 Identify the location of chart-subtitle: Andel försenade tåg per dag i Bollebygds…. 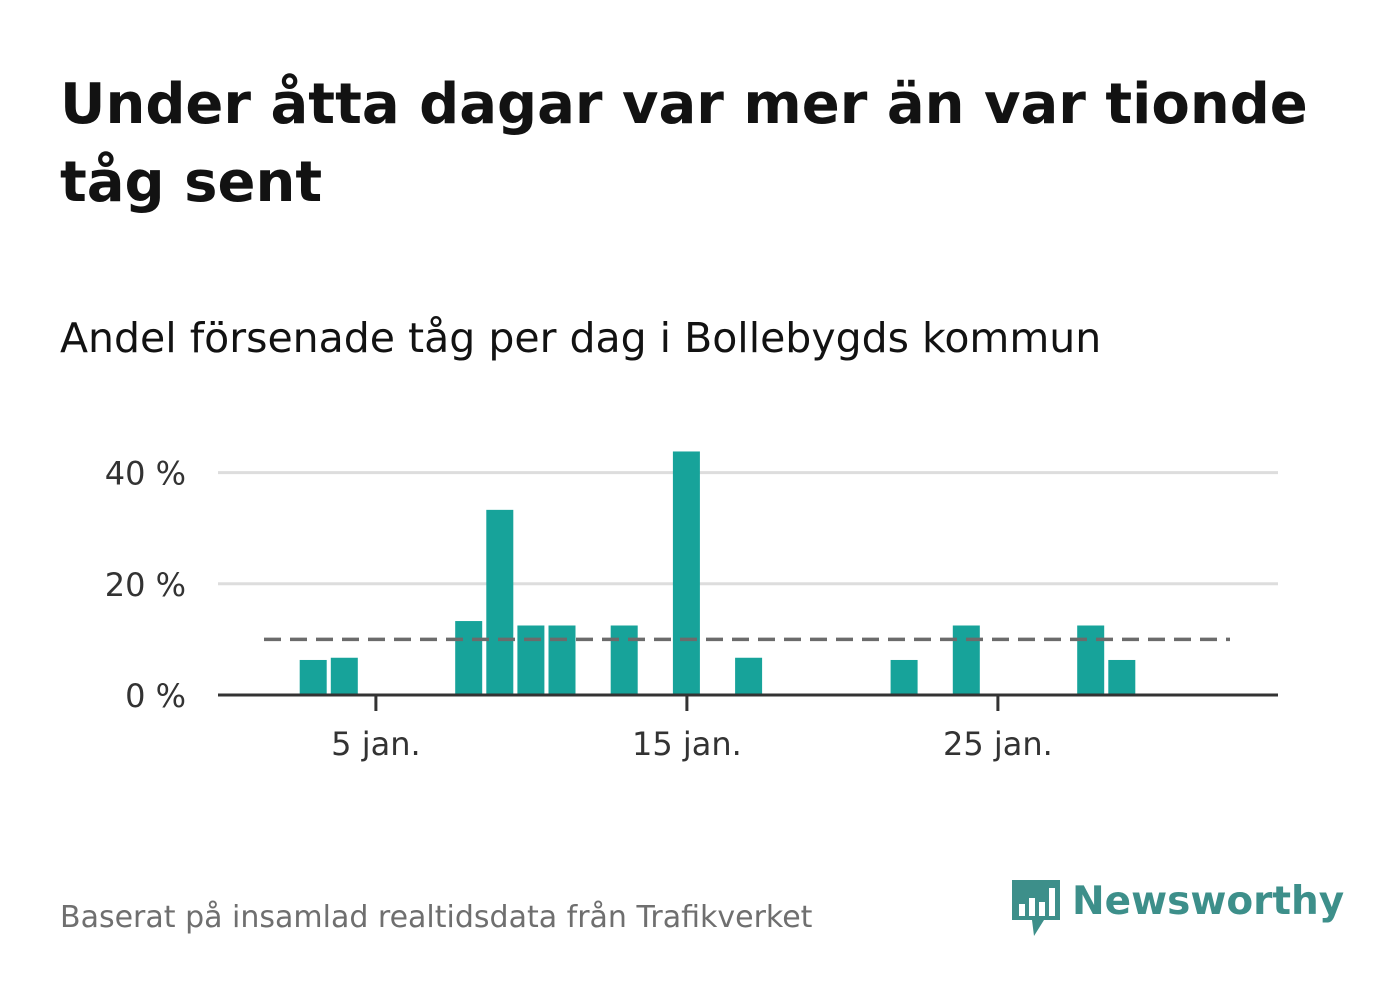
(581, 338).